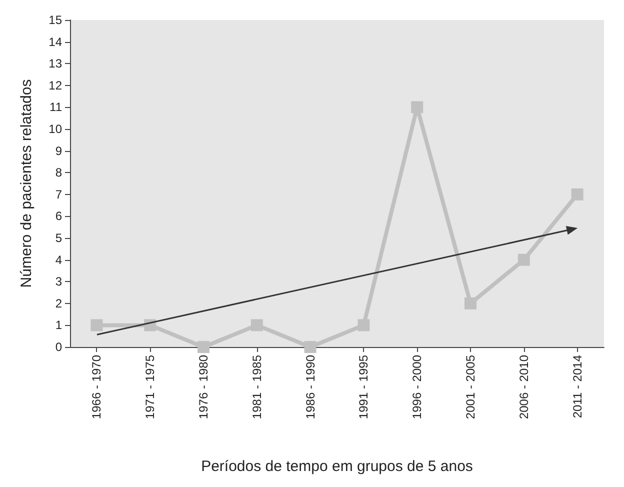 The image size is (624, 487). Describe the element at coordinates (203, 387) in the screenshot. I see `x-tick-label: 1976 - 1980` at that location.